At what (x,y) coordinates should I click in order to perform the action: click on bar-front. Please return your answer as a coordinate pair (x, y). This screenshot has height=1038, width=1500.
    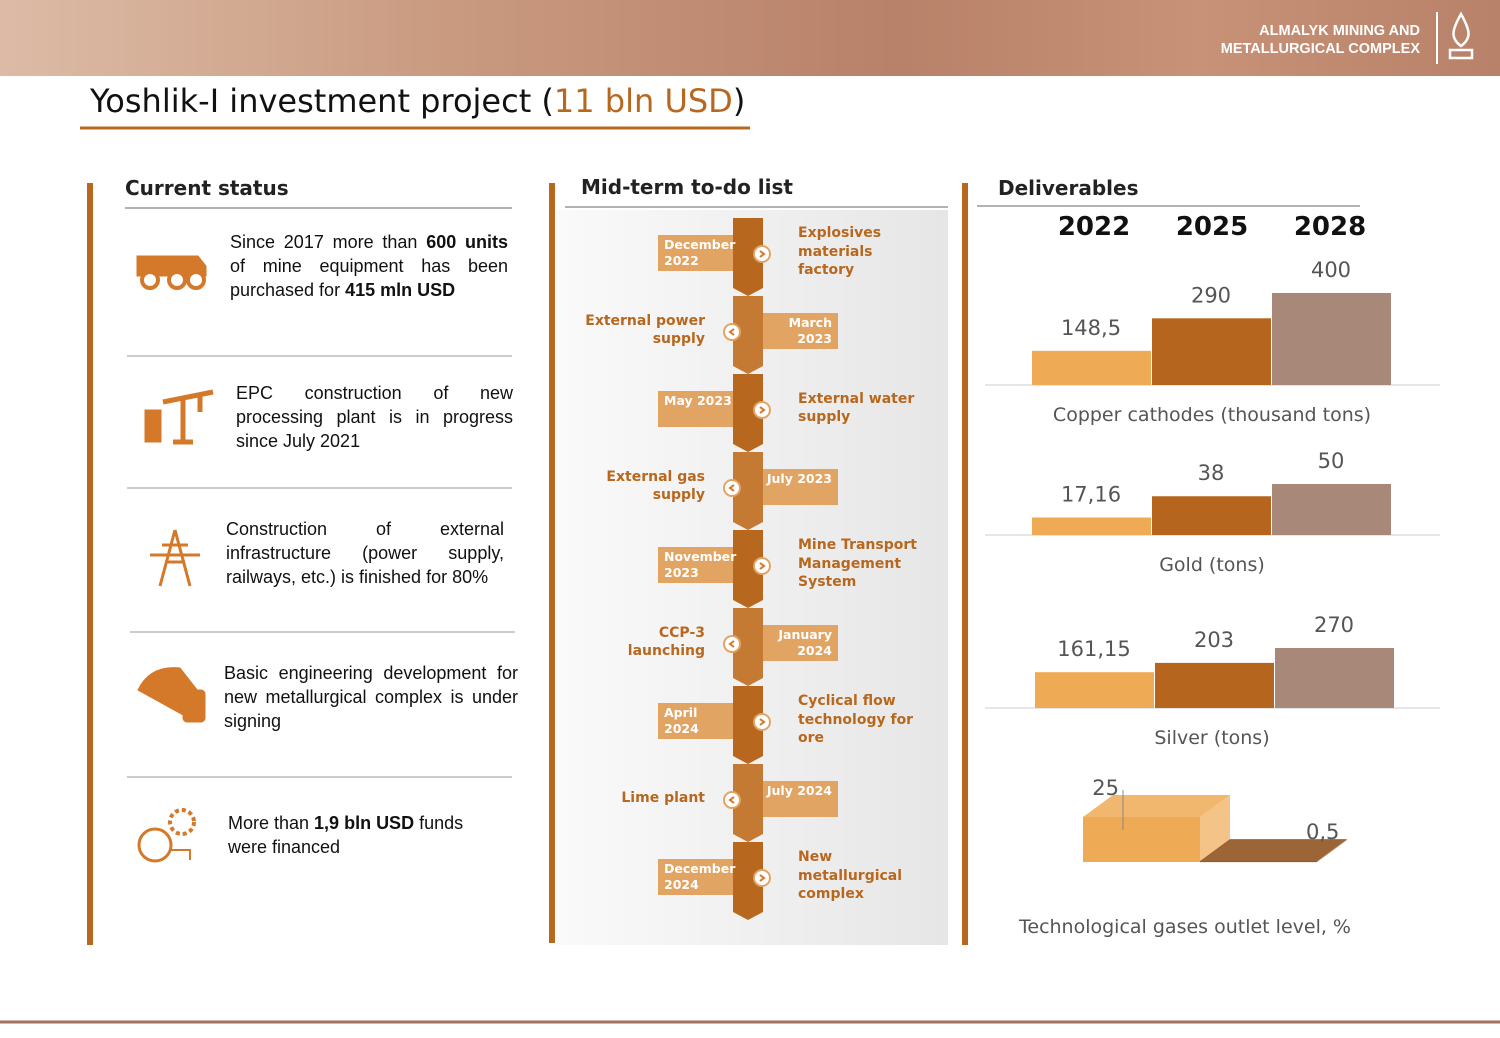
    Looking at the image, I should click on (1258, 862).